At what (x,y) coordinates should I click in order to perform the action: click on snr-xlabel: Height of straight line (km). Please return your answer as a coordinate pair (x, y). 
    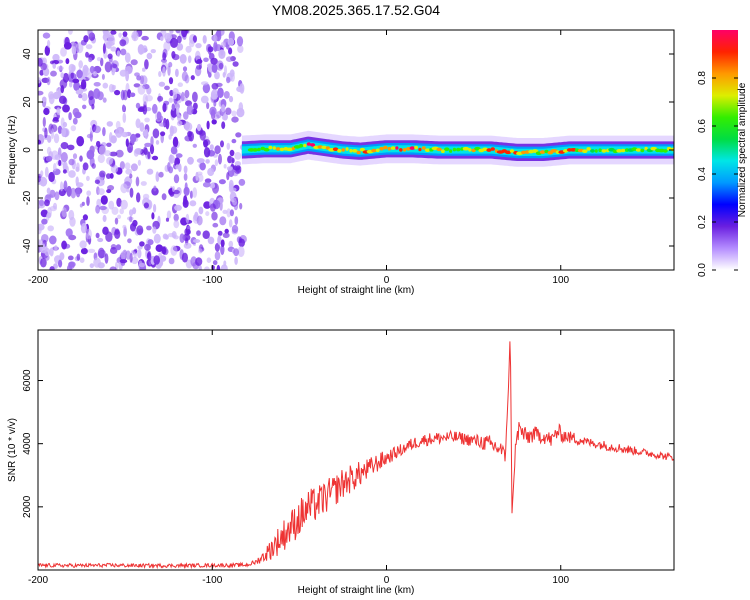
    Looking at the image, I should click on (356, 590).